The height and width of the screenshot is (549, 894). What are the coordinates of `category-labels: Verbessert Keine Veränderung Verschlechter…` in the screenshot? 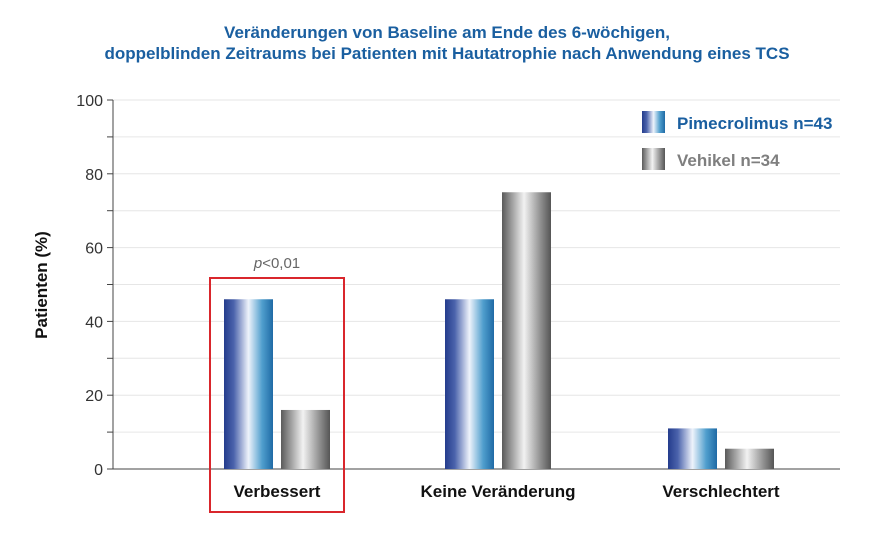 It's located at (507, 491).